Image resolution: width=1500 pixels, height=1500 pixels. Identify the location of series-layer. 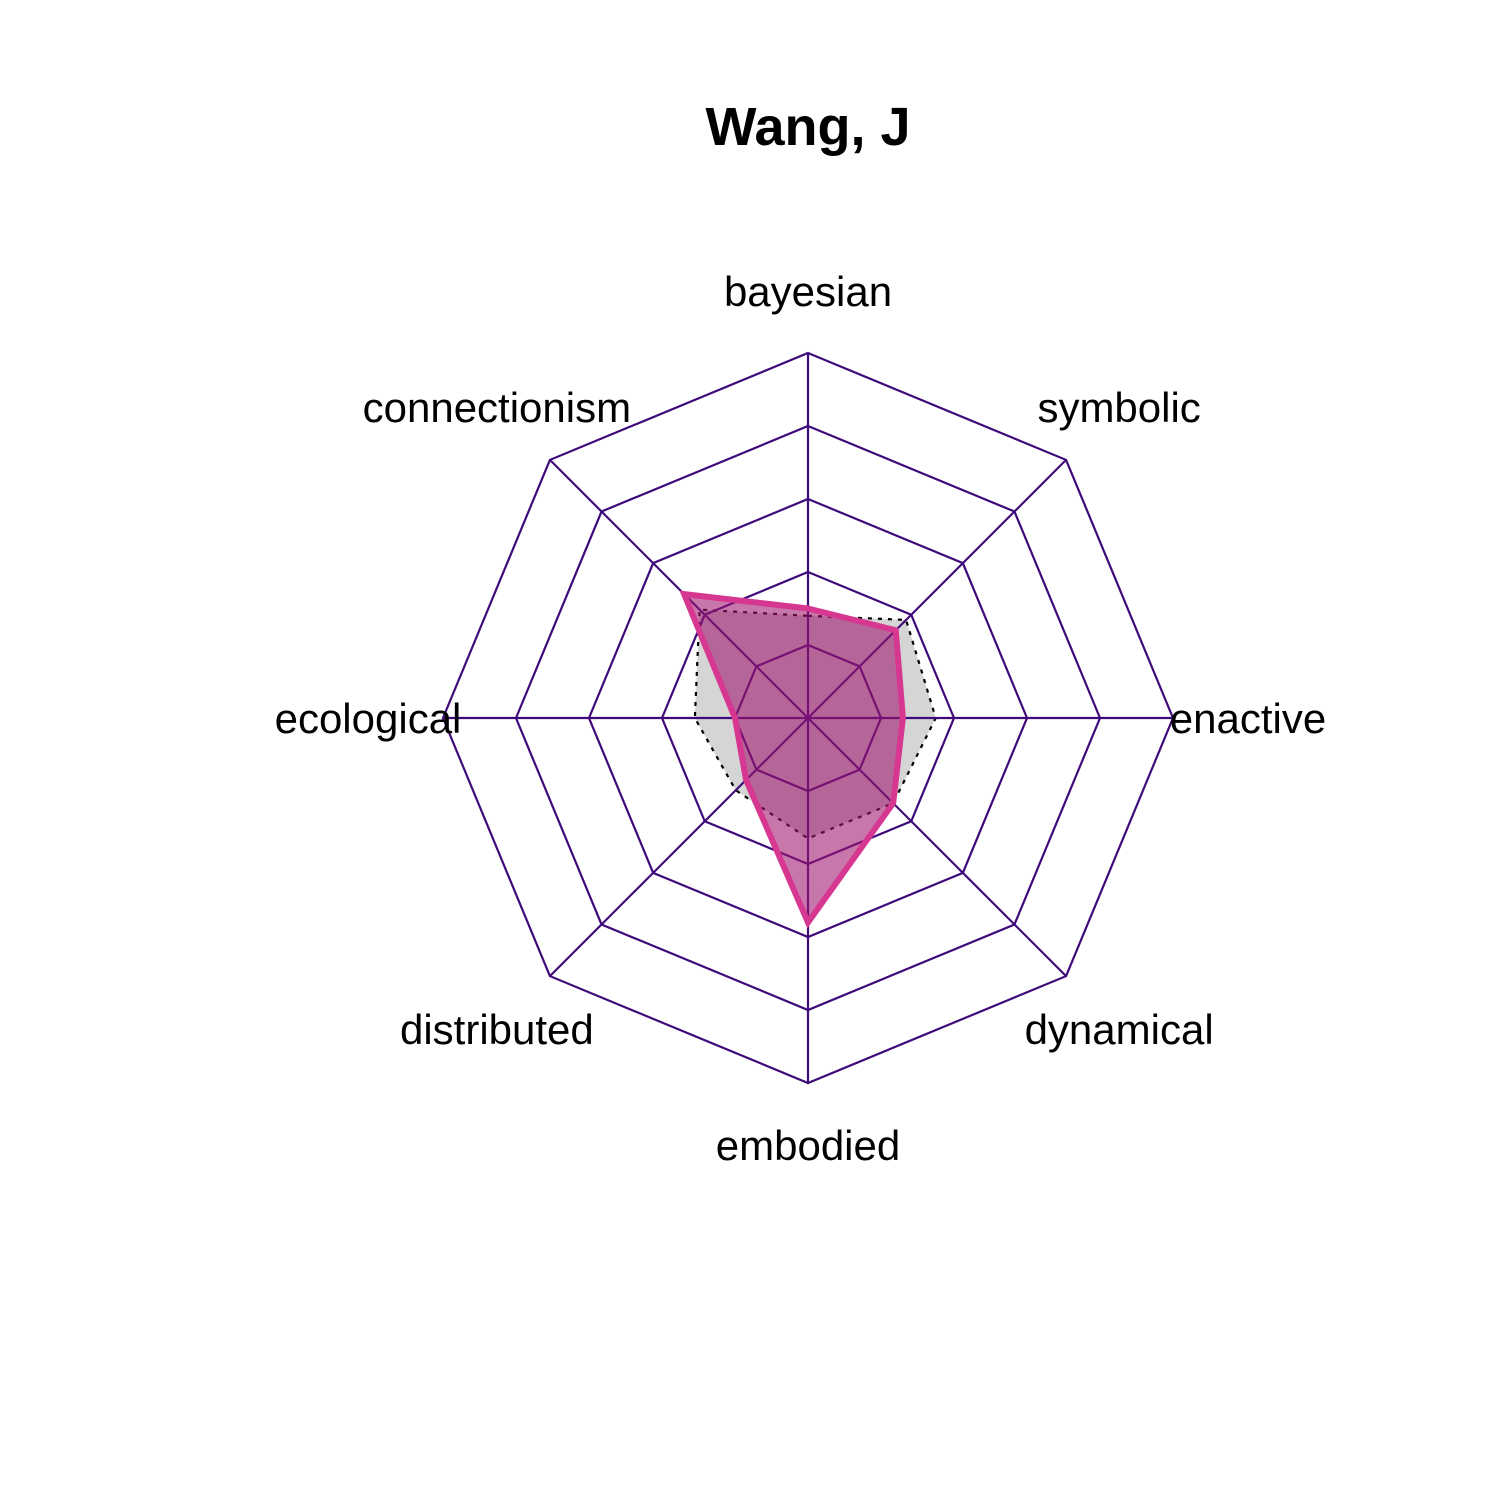
(792, 759).